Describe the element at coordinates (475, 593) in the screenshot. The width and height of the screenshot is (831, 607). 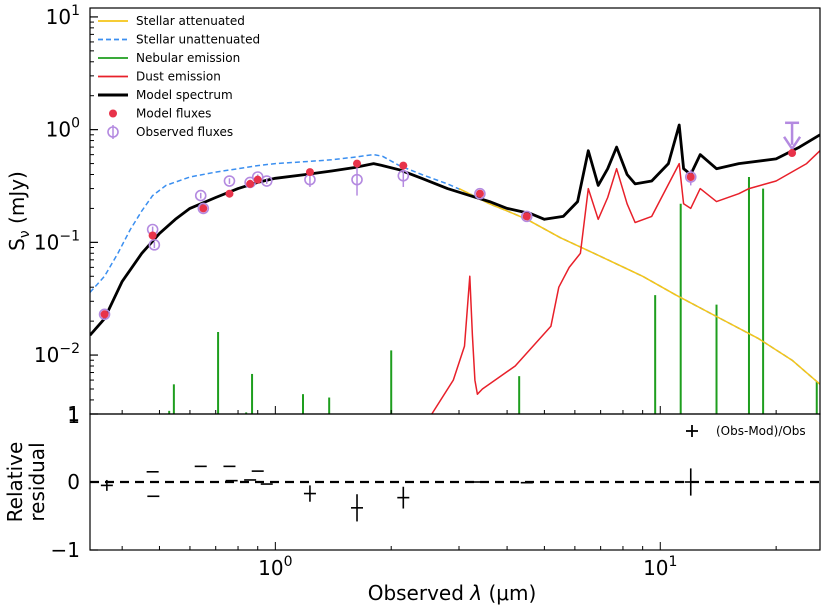
I see `x-axis-label-lambda: λ` at that location.